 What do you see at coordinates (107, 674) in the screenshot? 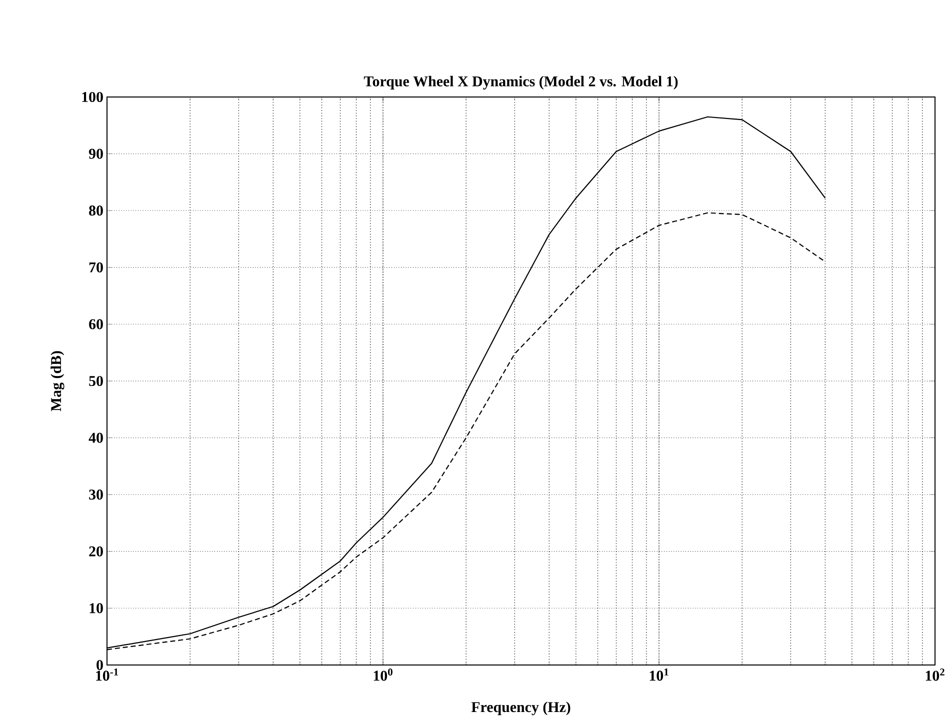
I see `x-tick-label: 10$^{-1}$` at bounding box center [107, 674].